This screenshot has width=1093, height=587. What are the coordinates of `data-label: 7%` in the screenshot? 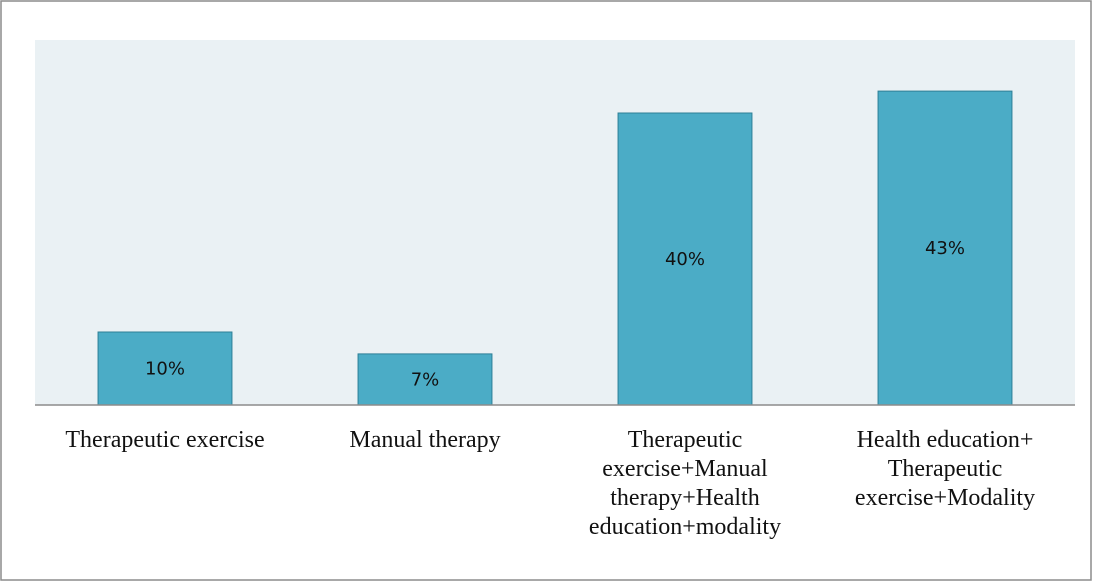 It's located at (425, 379).